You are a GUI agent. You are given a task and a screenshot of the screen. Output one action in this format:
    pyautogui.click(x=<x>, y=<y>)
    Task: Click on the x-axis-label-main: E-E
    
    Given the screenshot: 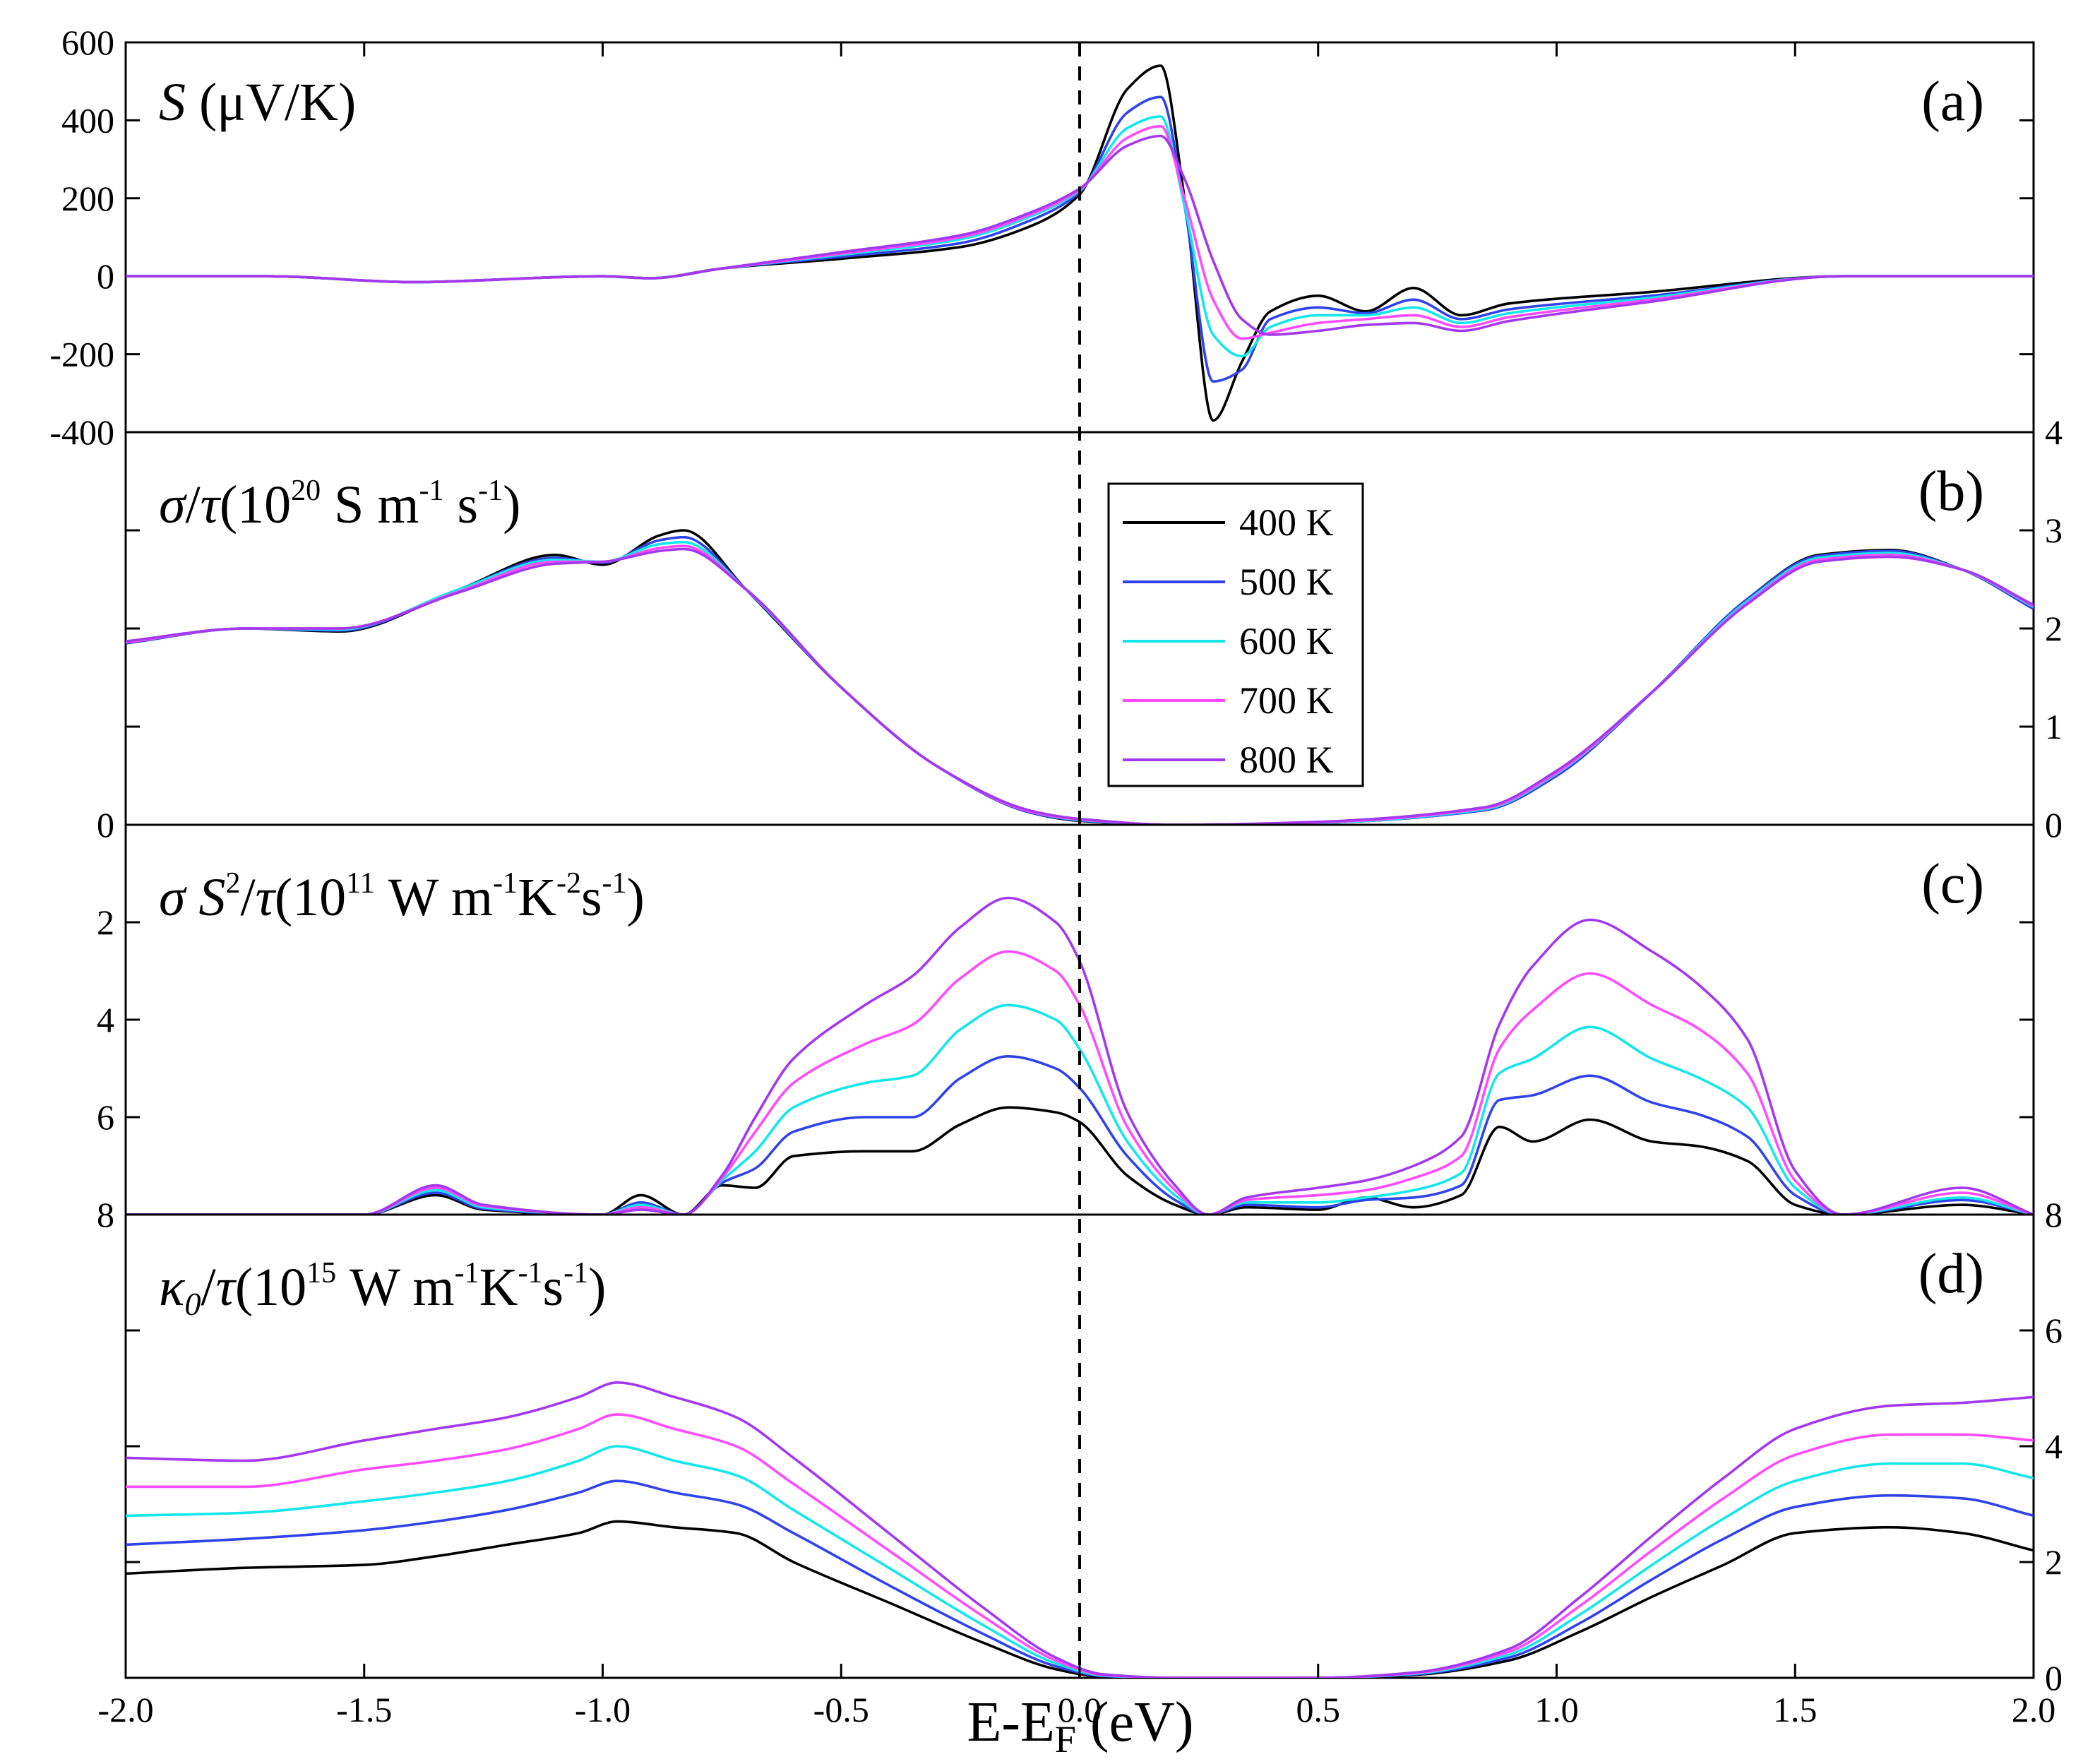 What is the action you would take?
    pyautogui.click(x=1011, y=1722)
    